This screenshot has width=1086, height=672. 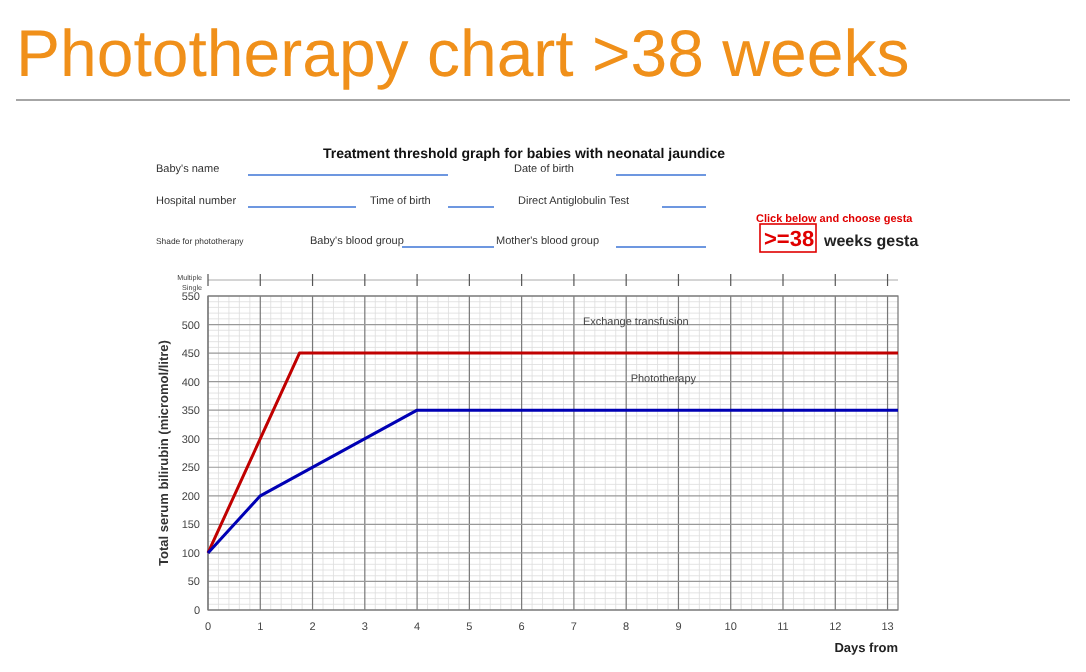 What do you see at coordinates (871, 241) in the screenshot?
I see `text: weeks gesta` at bounding box center [871, 241].